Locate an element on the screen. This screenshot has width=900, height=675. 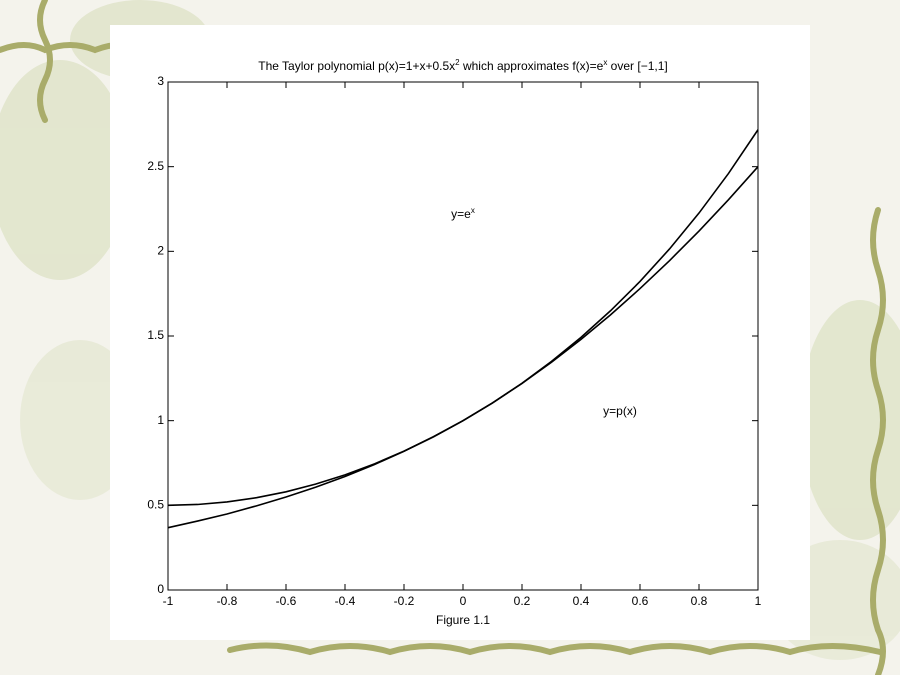
text-part: y=p(x) is located at coordinates (620, 411).